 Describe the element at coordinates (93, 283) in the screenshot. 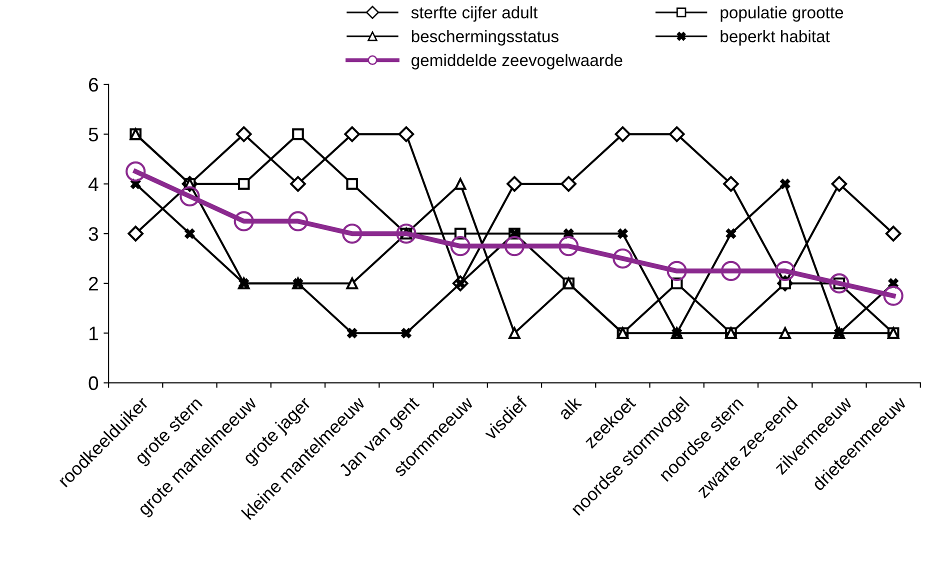

I see `y-tick-label: 2` at that location.